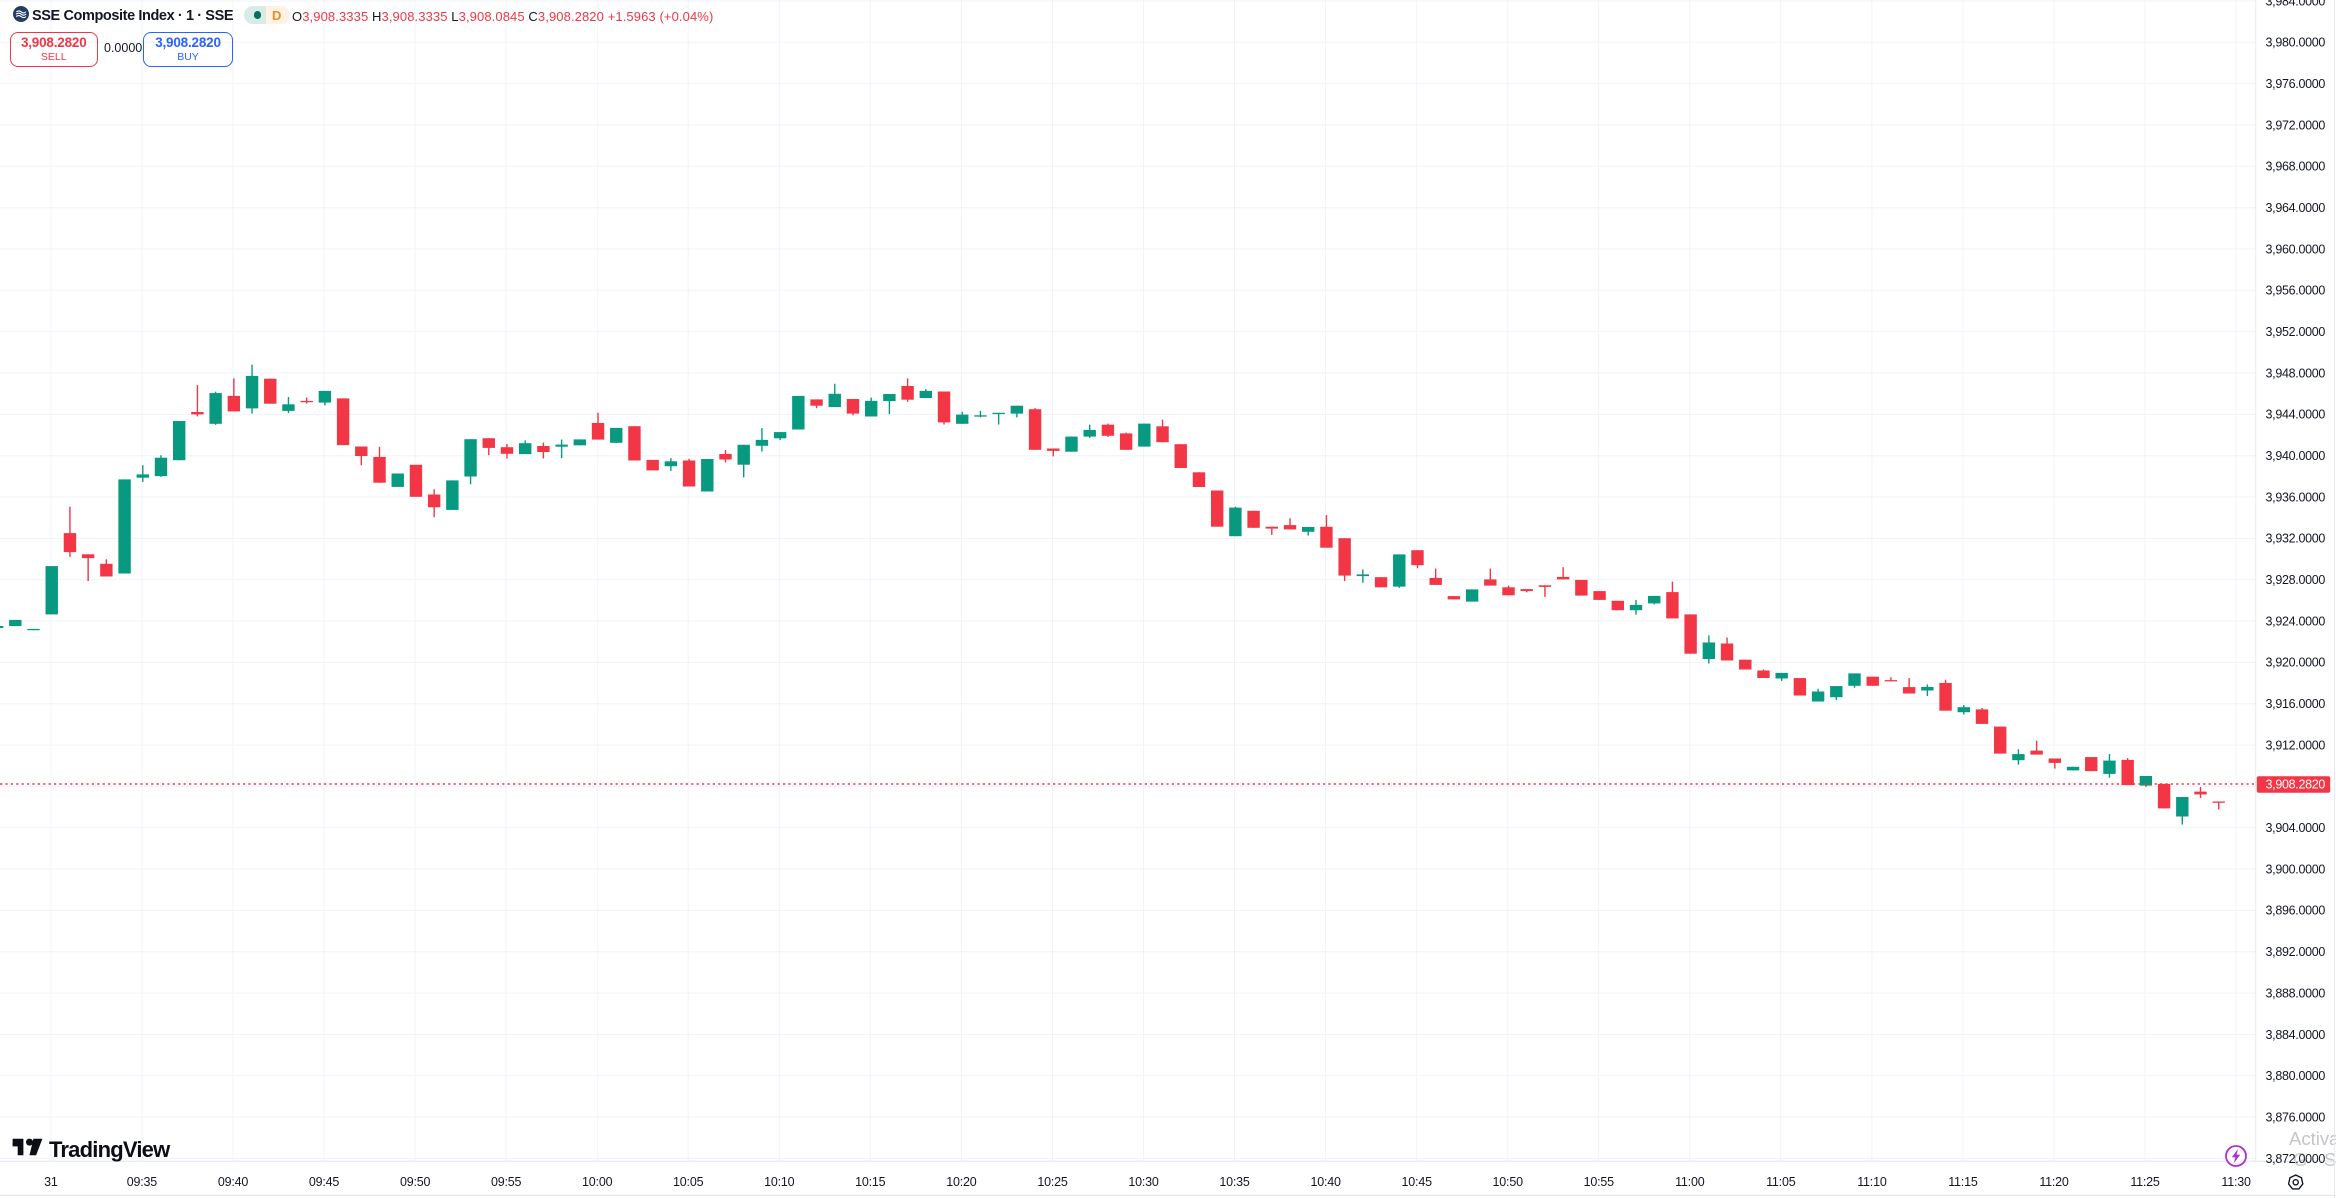 The image size is (2336, 1198). Describe the element at coordinates (233, 1182) in the screenshot. I see `svg-text: 09:40` at that location.